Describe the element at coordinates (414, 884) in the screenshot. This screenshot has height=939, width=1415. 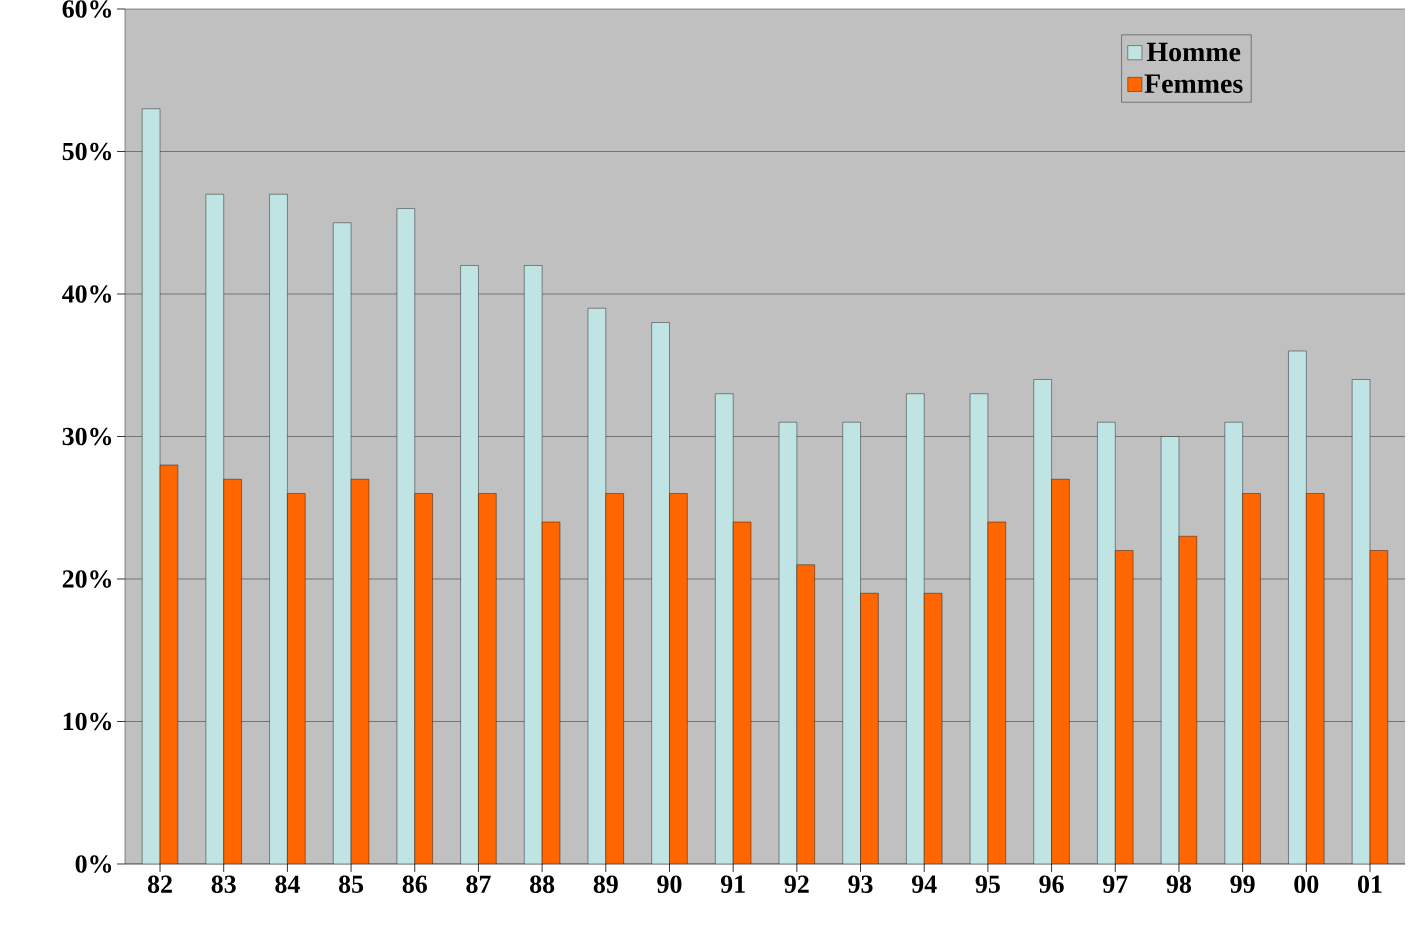
I see `x-tick-label: 86` at that location.